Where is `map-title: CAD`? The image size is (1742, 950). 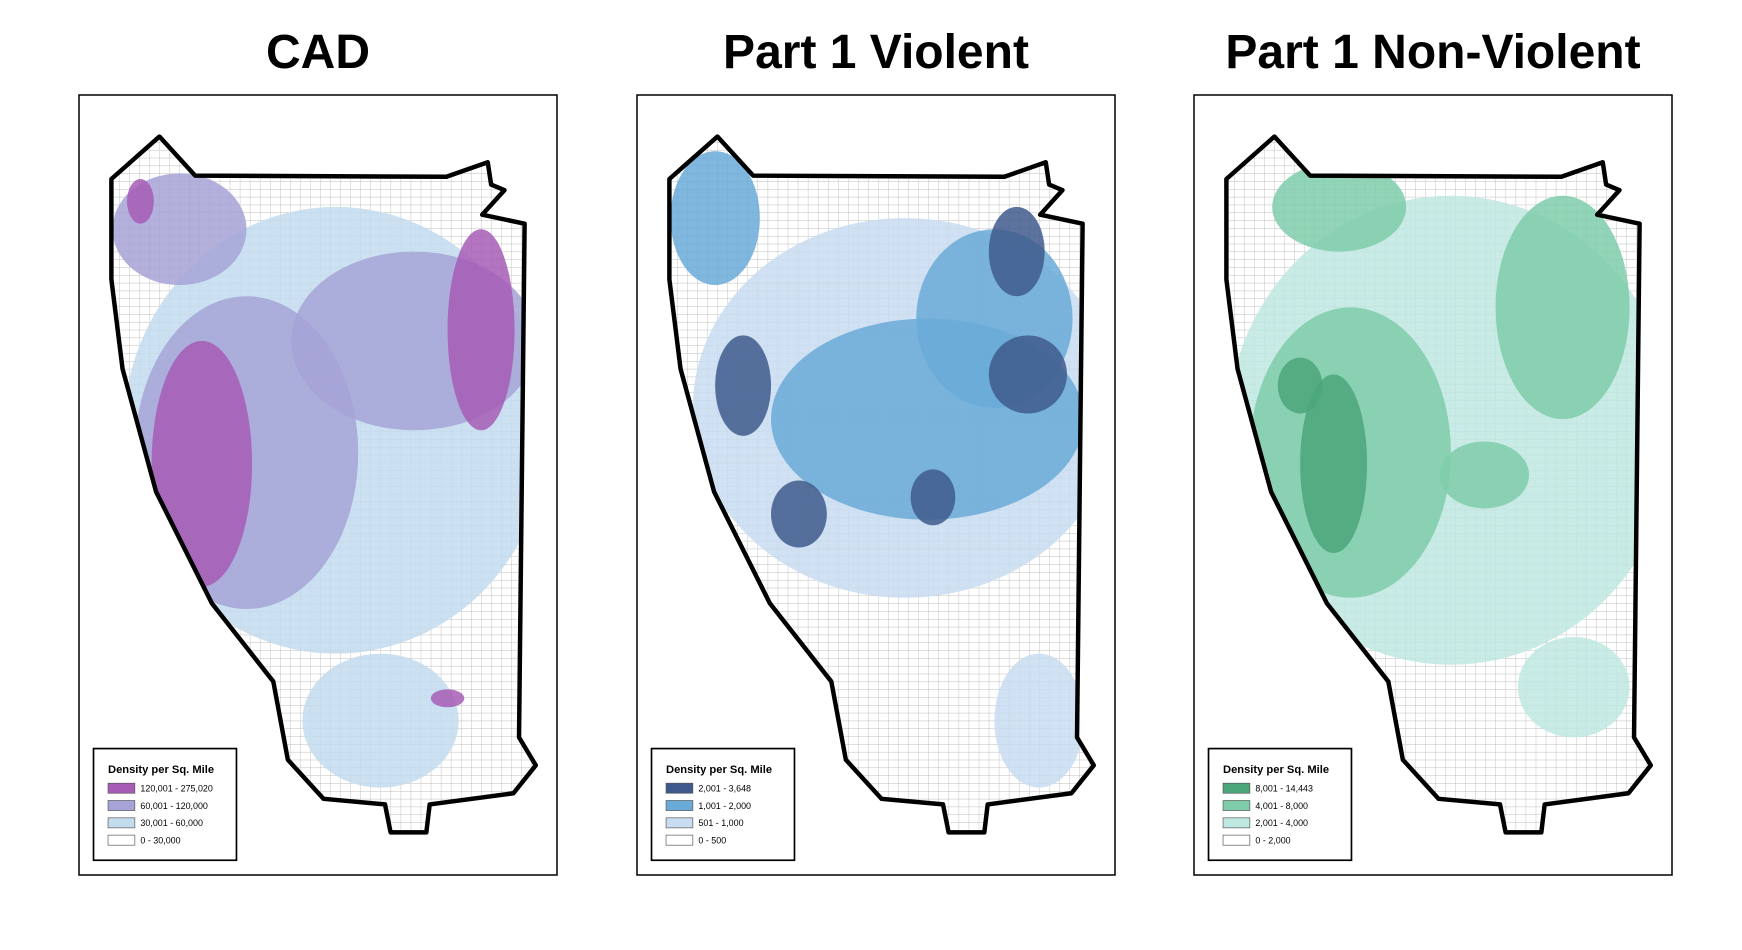
map-title: CAD is located at coordinates (318, 52).